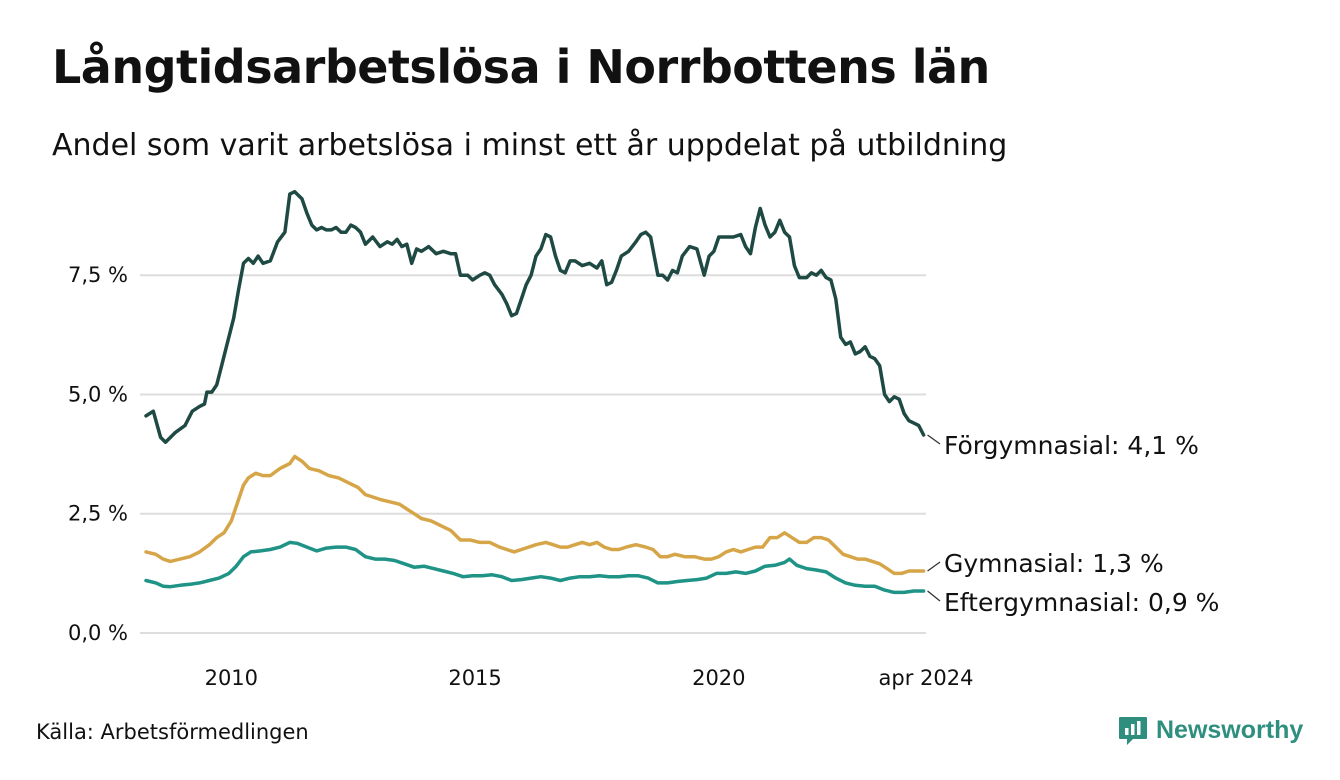 The image size is (1340, 780). Describe the element at coordinates (589, 678) in the screenshot. I see `x-axis-labels: 2010 2015 2020 apr 2024` at that location.